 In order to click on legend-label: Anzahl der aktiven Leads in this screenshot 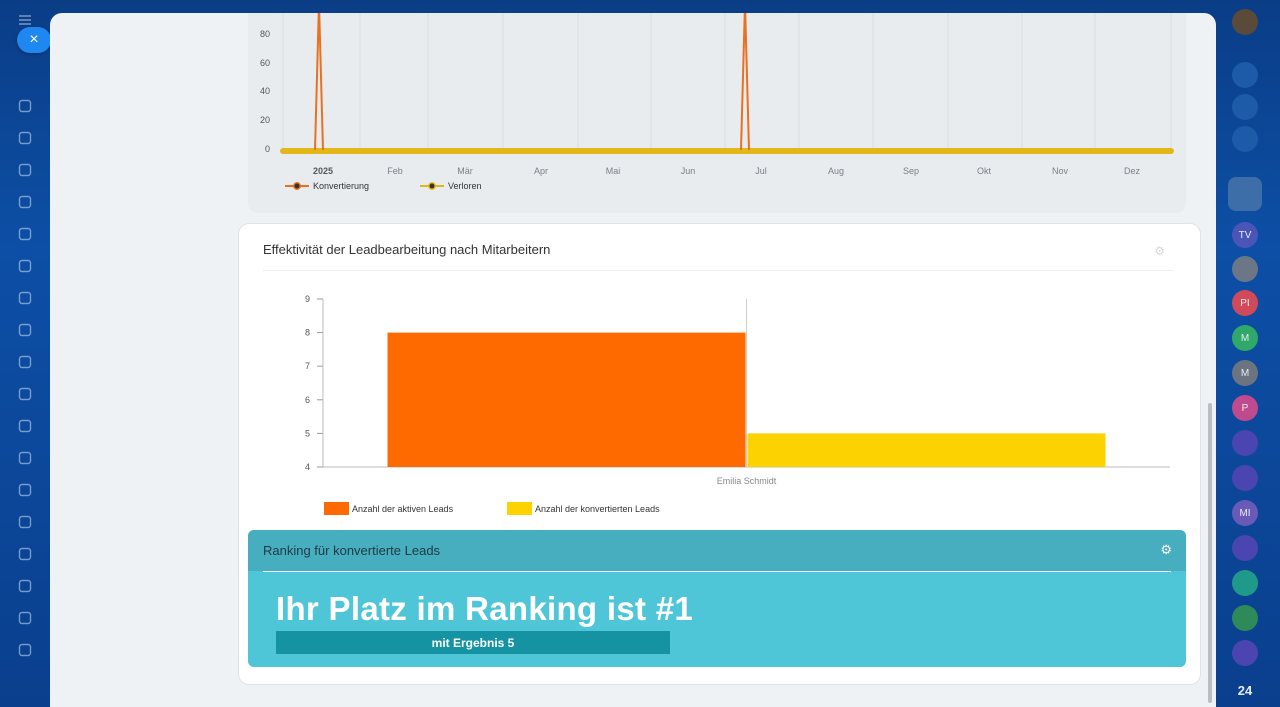, I will do `click(403, 509)`.